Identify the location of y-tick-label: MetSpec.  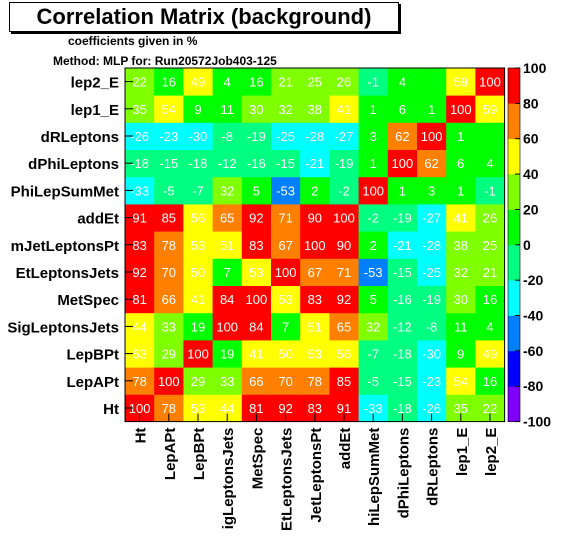
(88, 300).